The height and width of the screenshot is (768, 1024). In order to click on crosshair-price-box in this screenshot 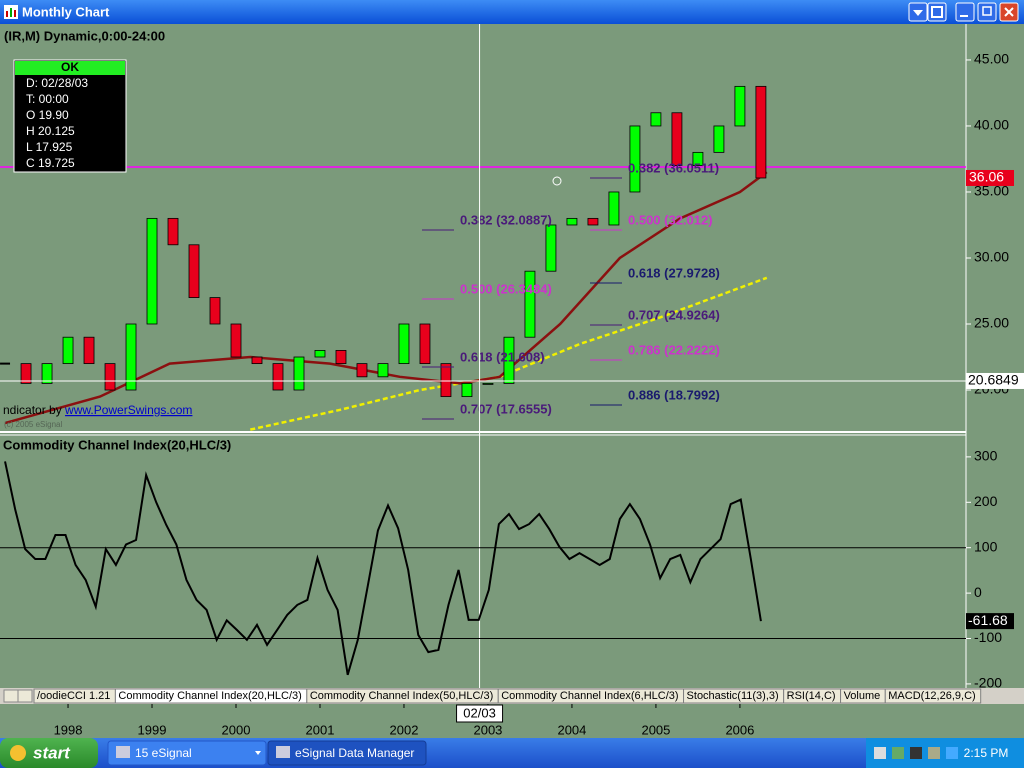, I will do `click(995, 380)`.